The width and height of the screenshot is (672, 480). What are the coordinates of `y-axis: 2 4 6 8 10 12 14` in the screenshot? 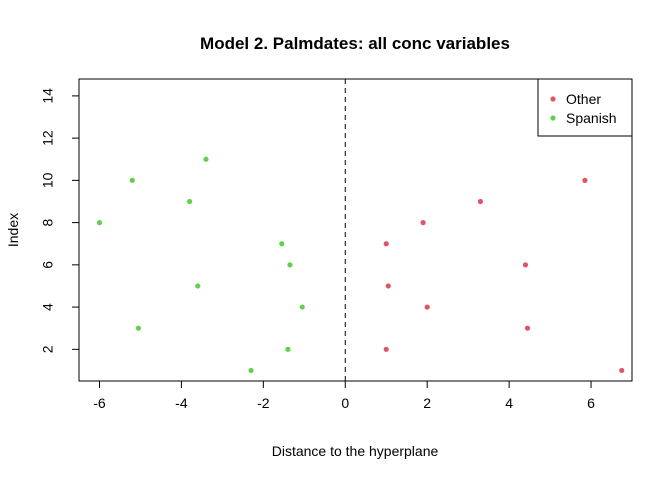 It's located at (60, 220).